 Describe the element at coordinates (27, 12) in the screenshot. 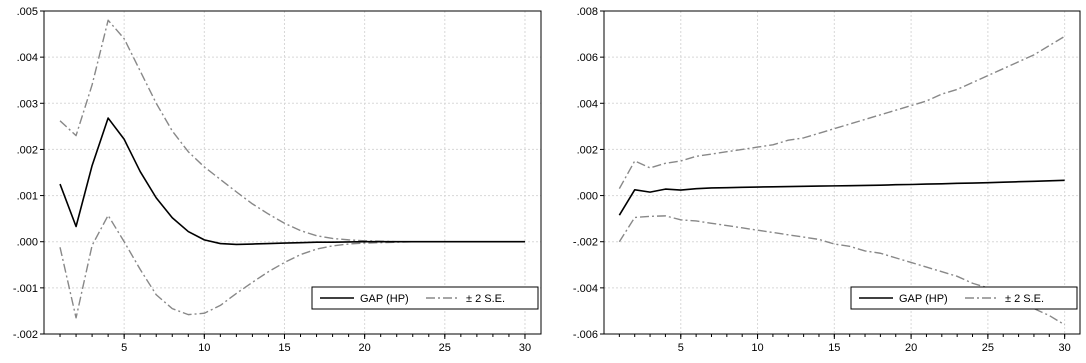

I see `y-tick-label: .005` at that location.